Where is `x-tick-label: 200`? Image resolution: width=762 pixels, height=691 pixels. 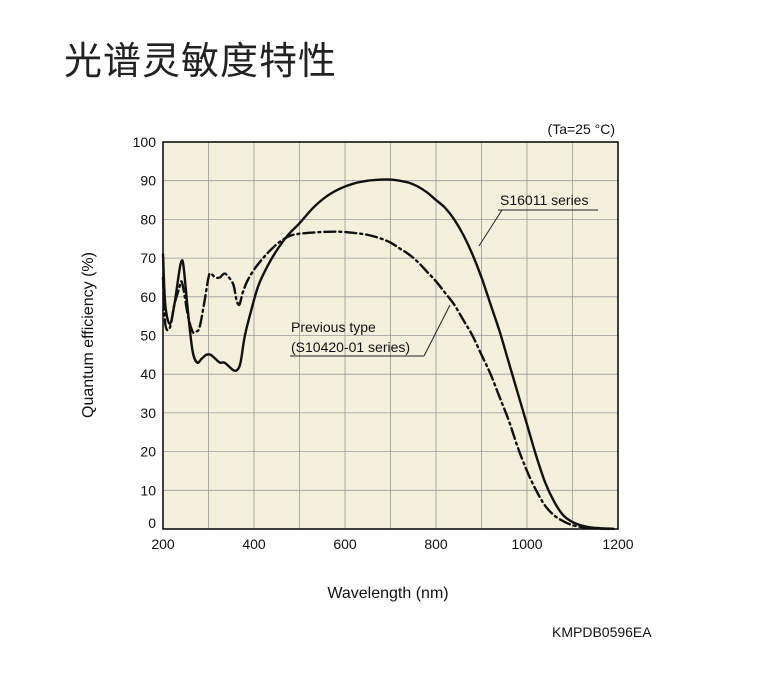
x-tick-label: 200 is located at coordinates (163, 544).